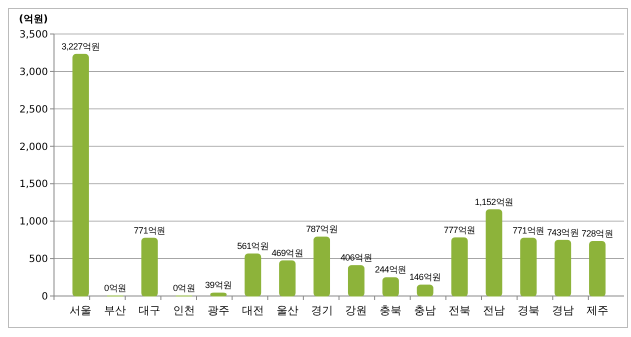 This screenshot has width=631, height=337. I want to click on data-label: 469억원, so click(288, 253).